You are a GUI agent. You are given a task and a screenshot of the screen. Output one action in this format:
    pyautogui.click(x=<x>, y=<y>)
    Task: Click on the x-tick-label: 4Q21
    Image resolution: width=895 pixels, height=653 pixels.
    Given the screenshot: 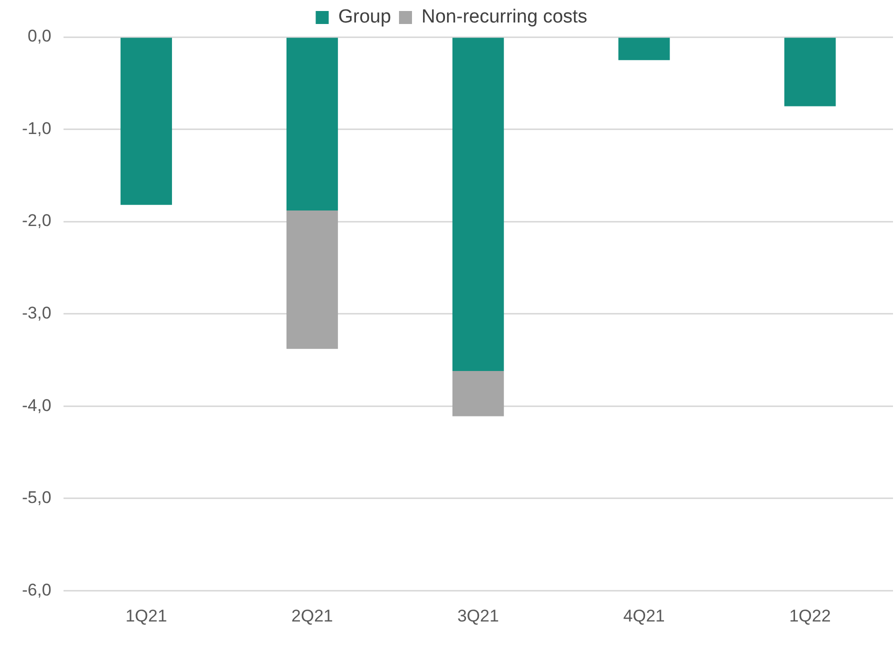 What is the action you would take?
    pyautogui.click(x=644, y=616)
    